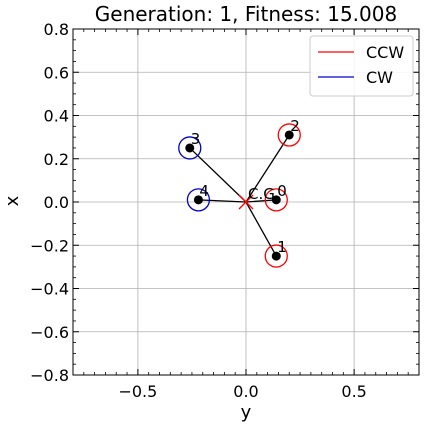 The image size is (425, 426). What do you see at coordinates (246, 14) in the screenshot?
I see `chart-title: Generation: 1, Fitness: 15.008` at bounding box center [246, 14].